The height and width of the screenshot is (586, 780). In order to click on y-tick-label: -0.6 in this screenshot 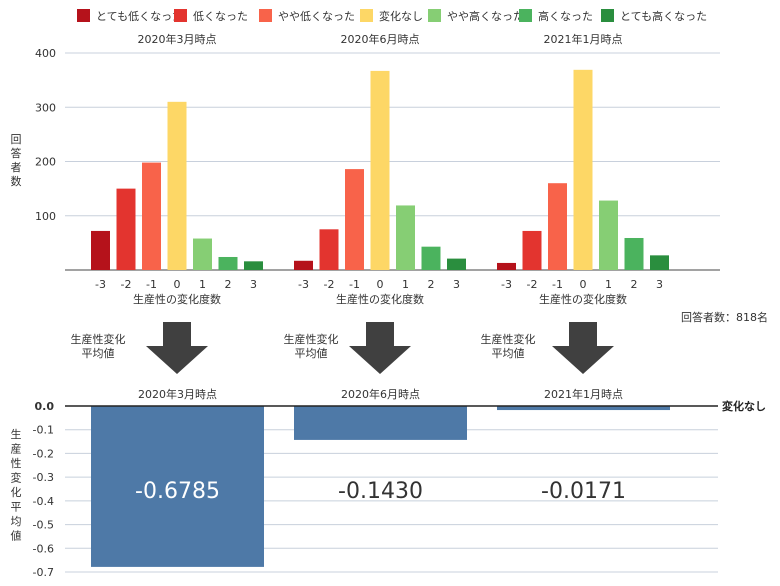, I will do `click(43, 548)`.